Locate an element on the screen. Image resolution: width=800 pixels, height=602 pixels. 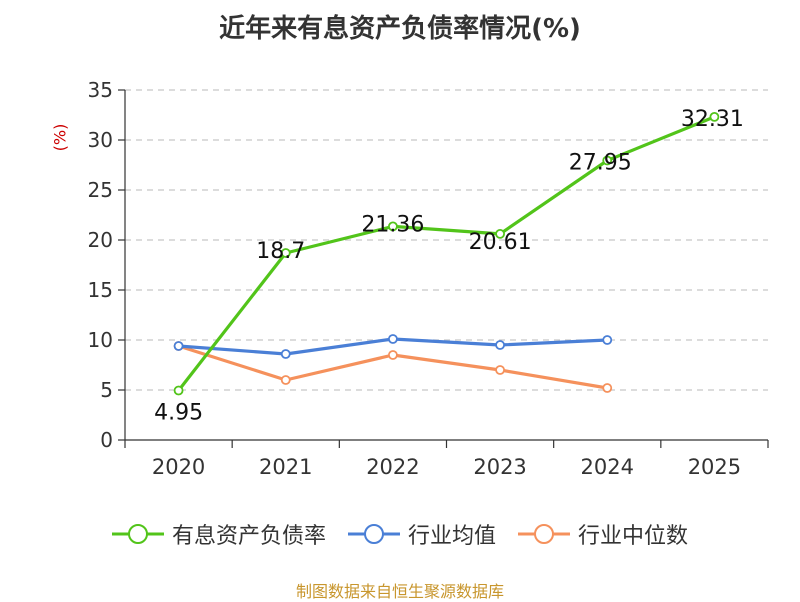
y-tick-label: 10 is located at coordinates (100, 340).